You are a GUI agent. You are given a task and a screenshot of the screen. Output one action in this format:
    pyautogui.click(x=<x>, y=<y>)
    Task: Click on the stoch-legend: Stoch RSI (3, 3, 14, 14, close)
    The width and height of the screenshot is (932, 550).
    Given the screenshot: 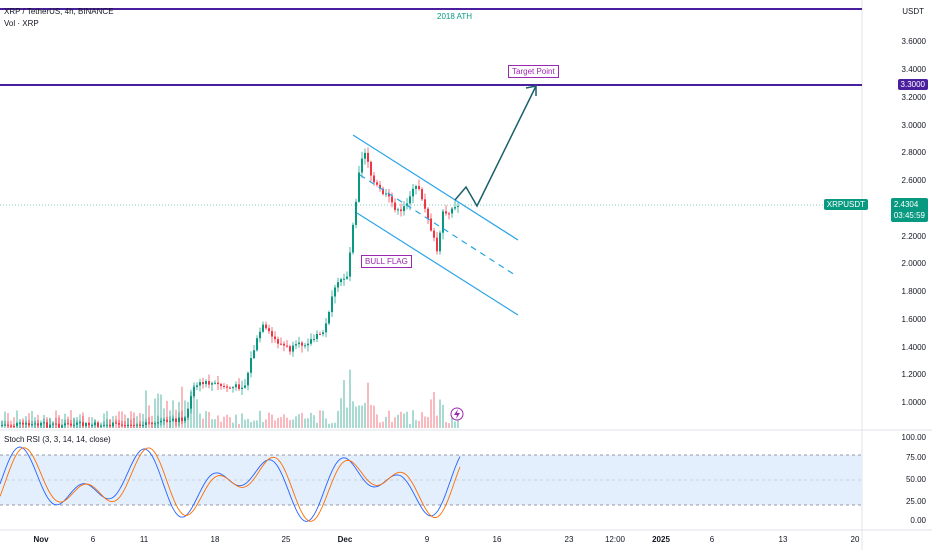 What is the action you would take?
    pyautogui.click(x=57, y=439)
    